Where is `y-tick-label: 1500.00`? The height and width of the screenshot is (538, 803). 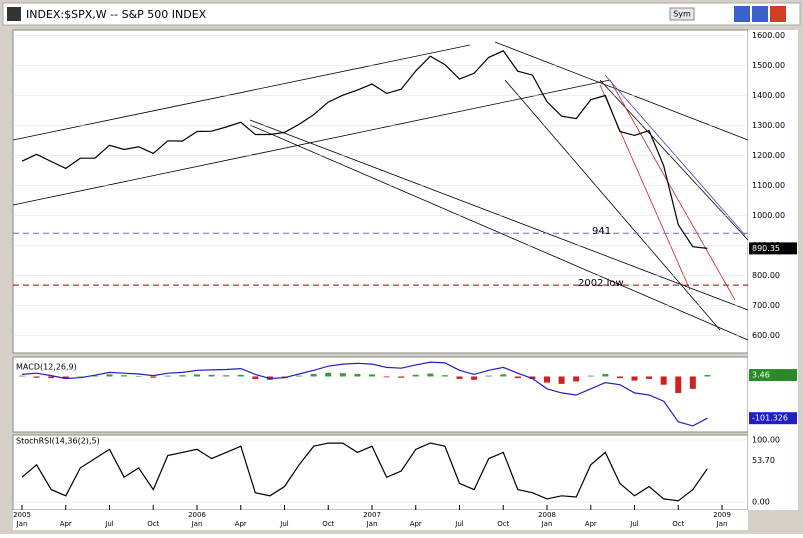 y-tick-label: 1500.00 is located at coordinates (768, 65).